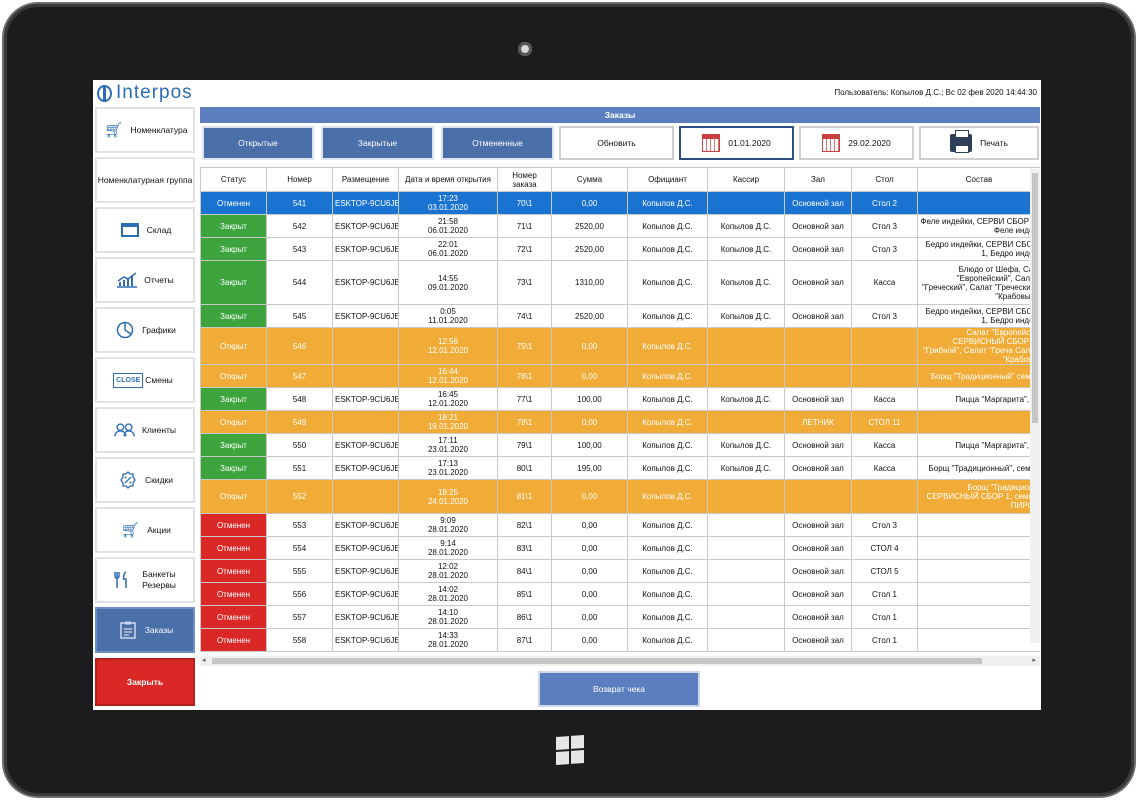 Image resolution: width=1140 pixels, height=800 pixels. I want to click on sidebar-item-reports: Отчеты, so click(145, 280).